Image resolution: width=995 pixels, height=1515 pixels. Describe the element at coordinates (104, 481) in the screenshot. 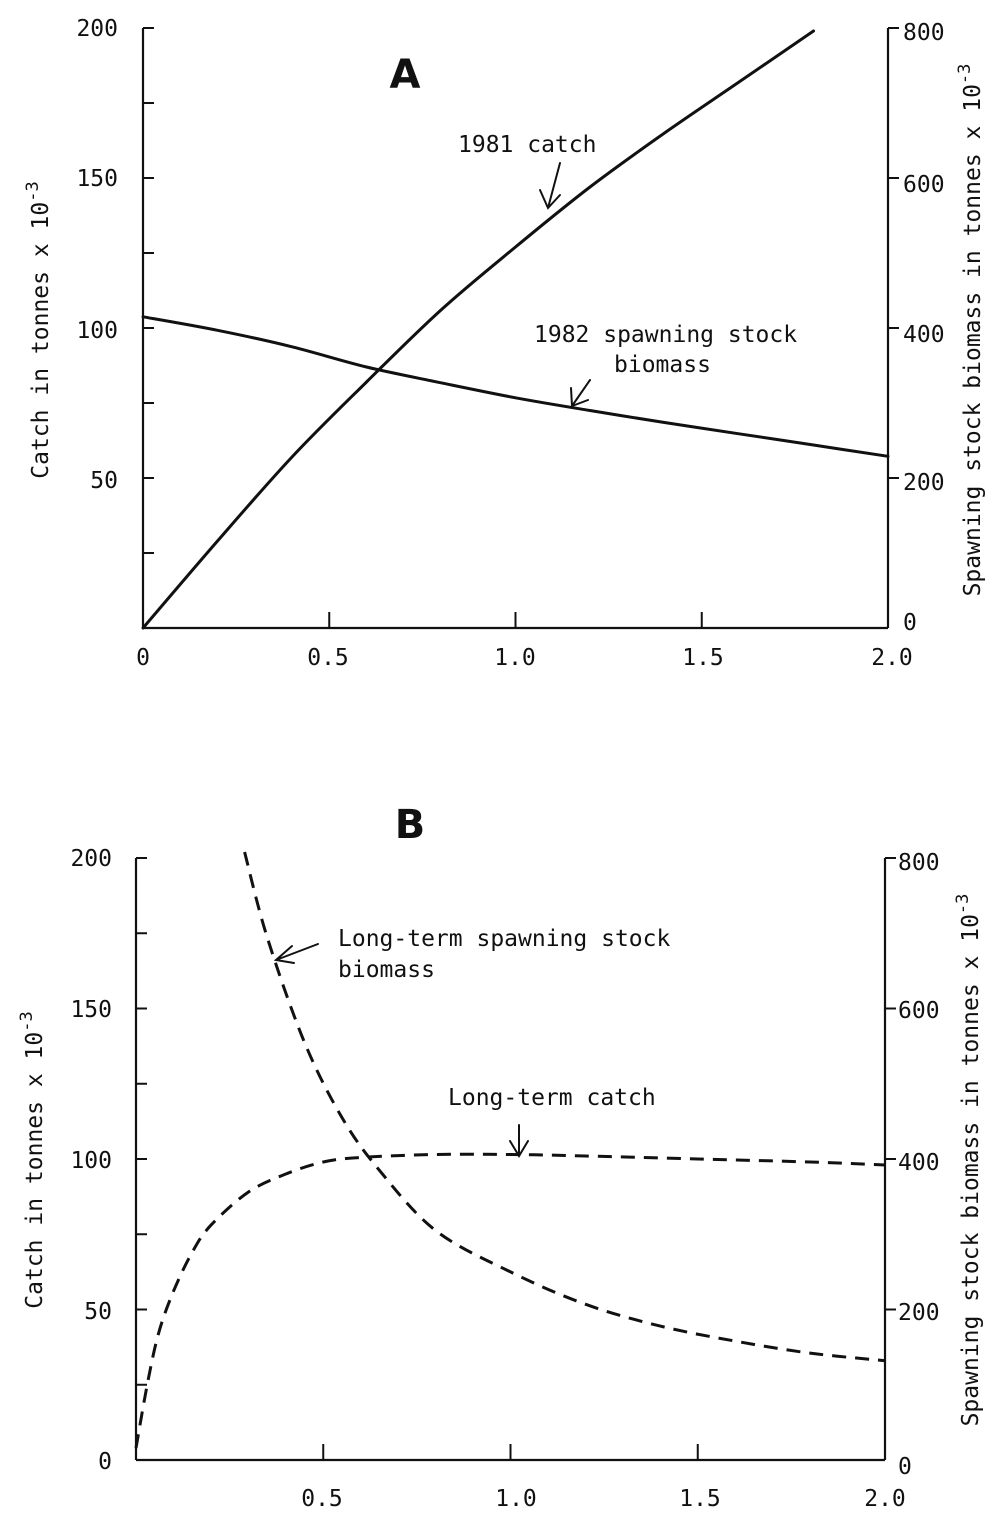

I see `panel-a-ytick-50: 50` at that location.